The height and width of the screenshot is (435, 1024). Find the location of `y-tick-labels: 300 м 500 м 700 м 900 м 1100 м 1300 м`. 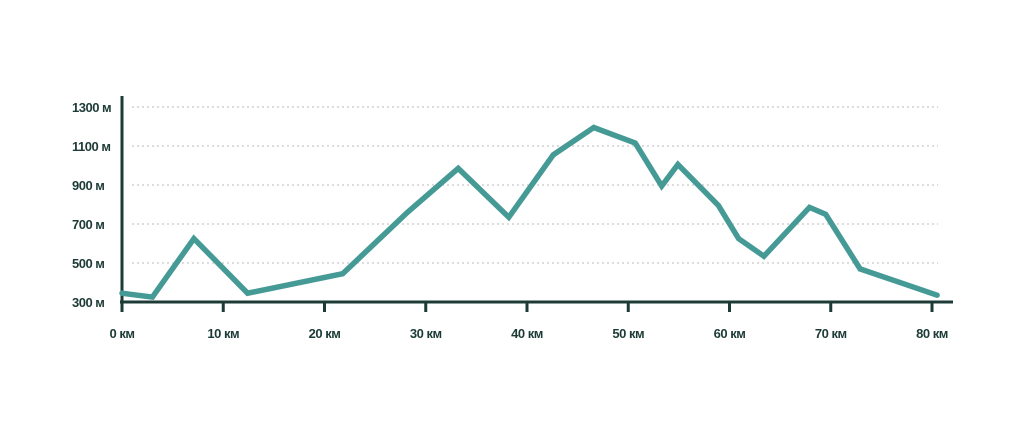

y-tick-labels: 300 м 500 м 700 м 900 м 1100 м 1300 м is located at coordinates (92, 205).